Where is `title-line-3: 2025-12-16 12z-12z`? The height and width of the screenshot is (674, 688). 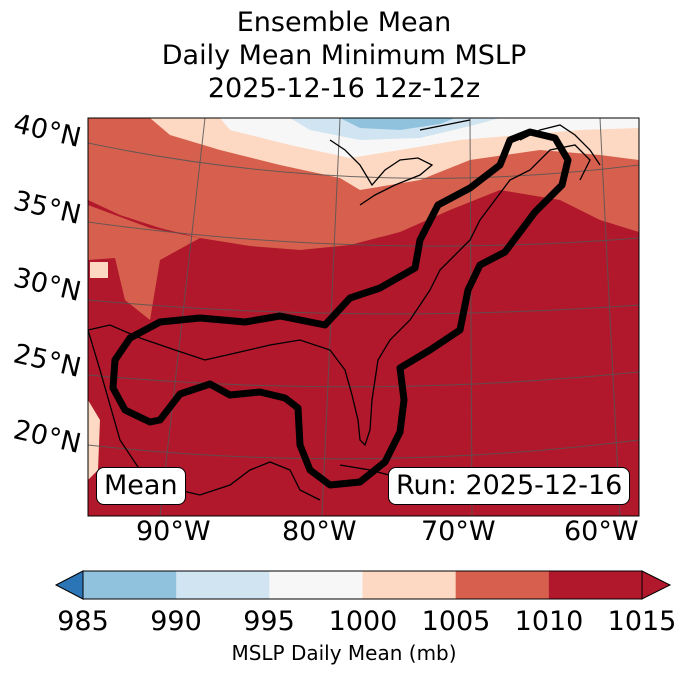
title-line-3: 2025-12-16 12z-12z is located at coordinates (344, 88).